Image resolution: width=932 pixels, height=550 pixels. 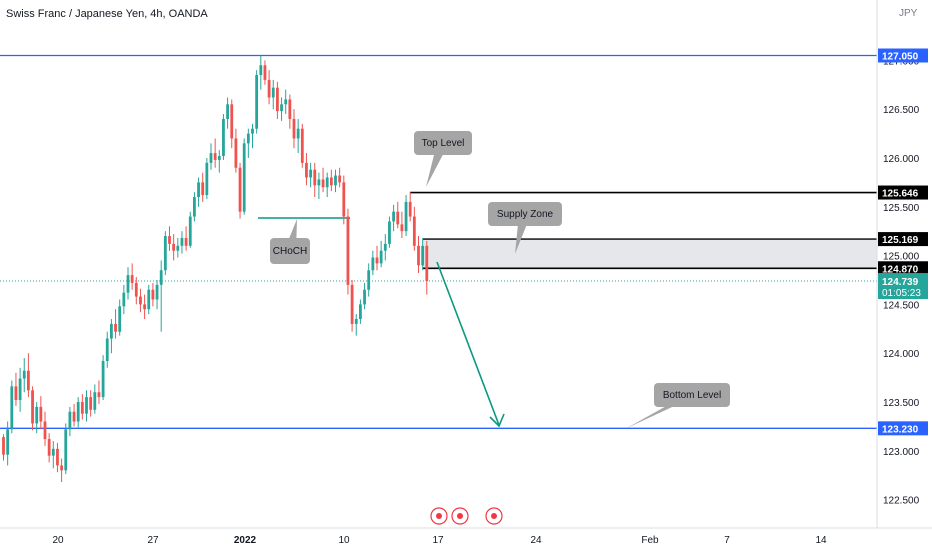 I want to click on callout-label-choch: CHoCH, so click(x=290, y=251).